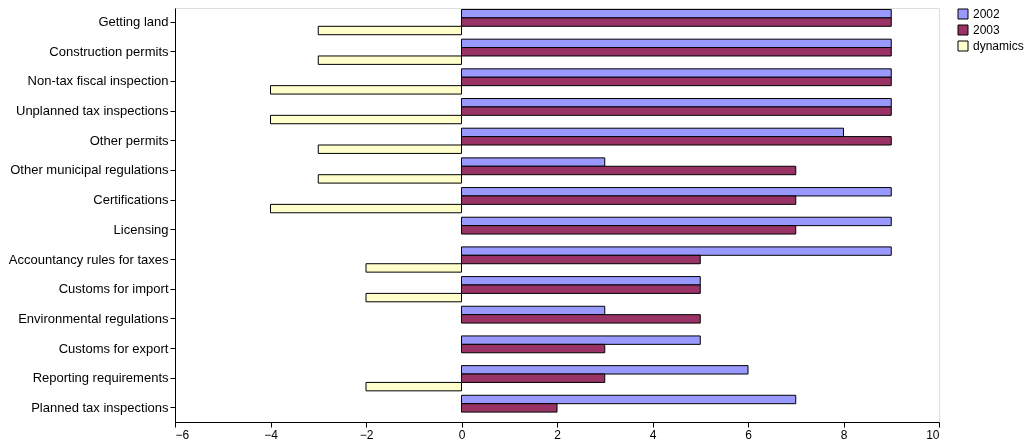 This screenshot has width=1032, height=448. Describe the element at coordinates (182, 434) in the screenshot. I see `x-tick-label: −6` at that location.